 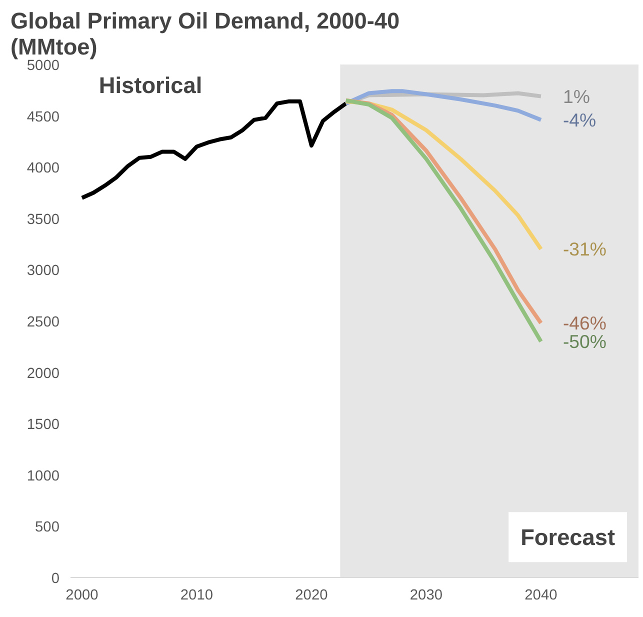 What do you see at coordinates (541, 596) in the screenshot?
I see `x-tick-label: 2040` at bounding box center [541, 596].